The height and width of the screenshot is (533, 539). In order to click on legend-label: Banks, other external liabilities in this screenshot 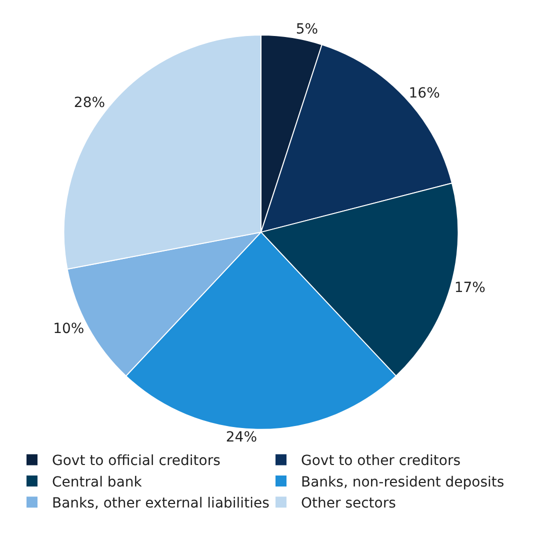, I will do `click(161, 504)`.